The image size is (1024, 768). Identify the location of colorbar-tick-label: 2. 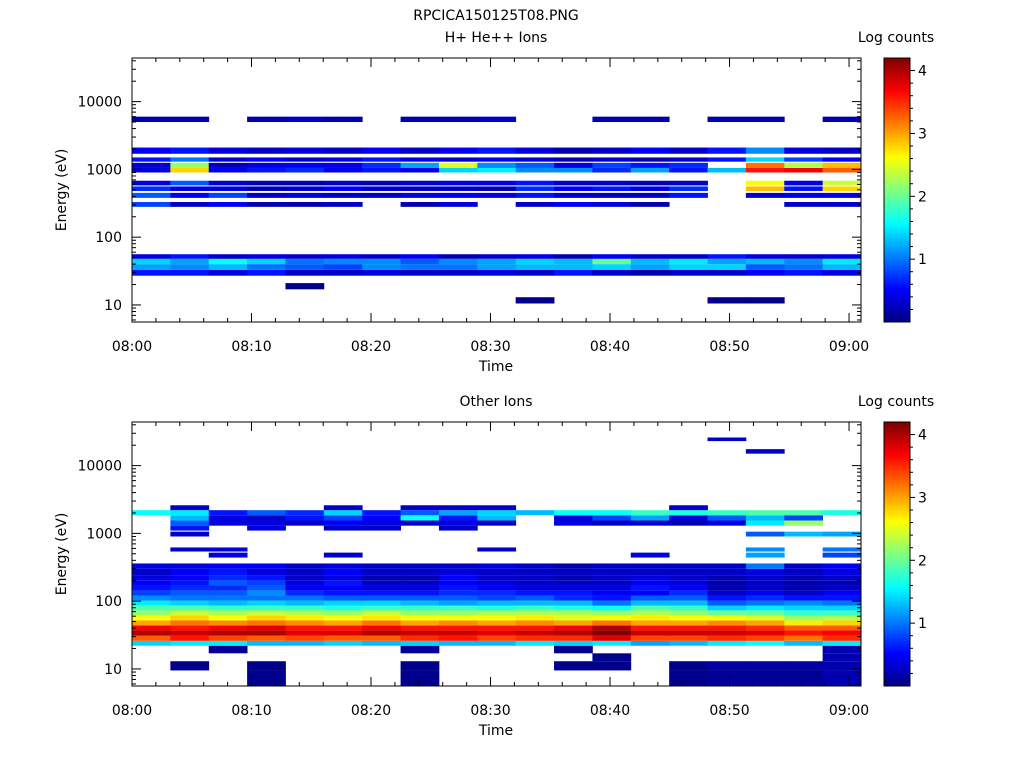
(922, 561).